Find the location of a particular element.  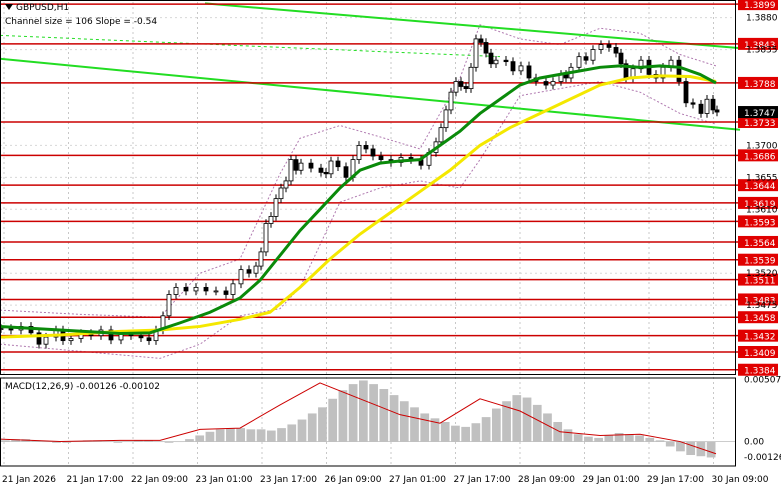

time-tick-label: 27 Jan 17:00 is located at coordinates (482, 480).